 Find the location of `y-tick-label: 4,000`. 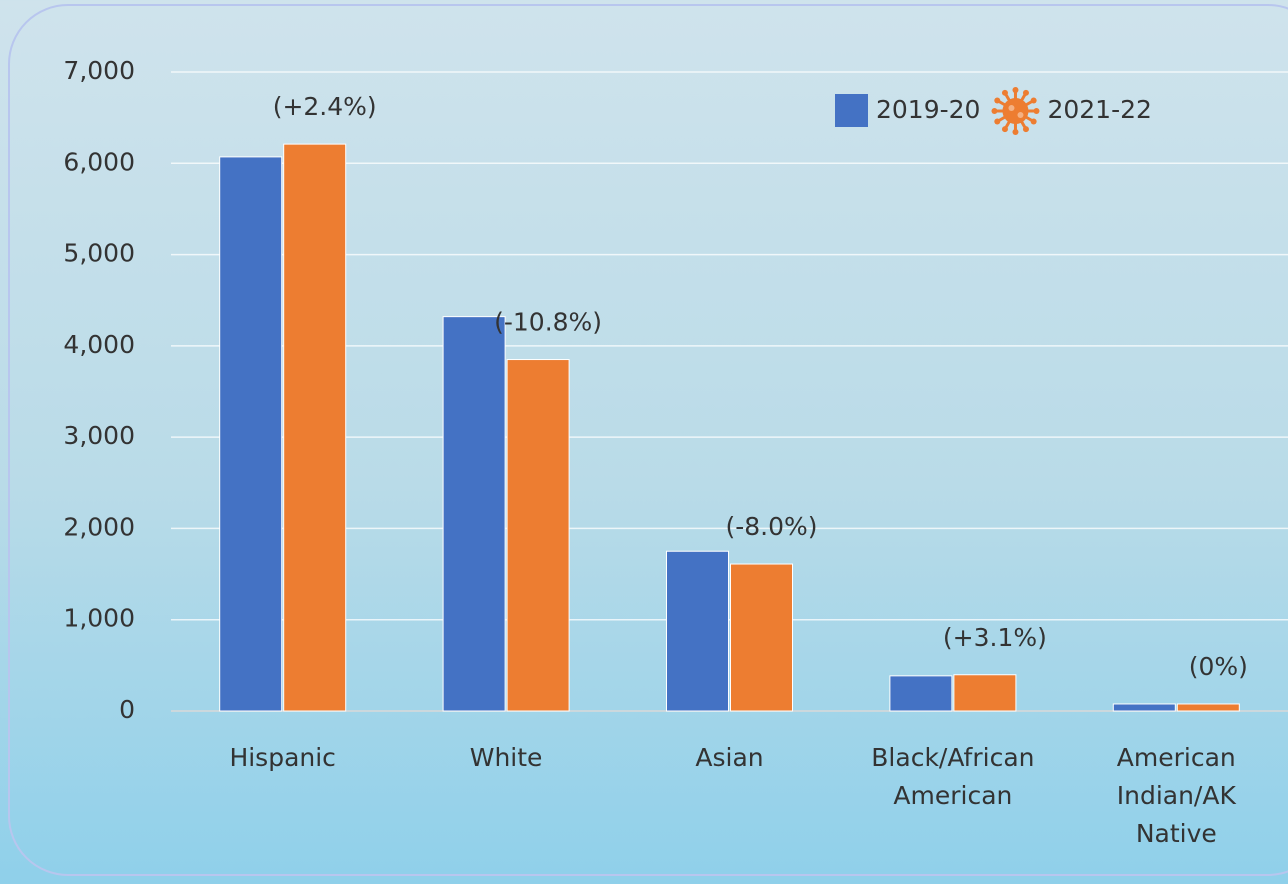

y-tick-label: 4,000 is located at coordinates (99, 344).